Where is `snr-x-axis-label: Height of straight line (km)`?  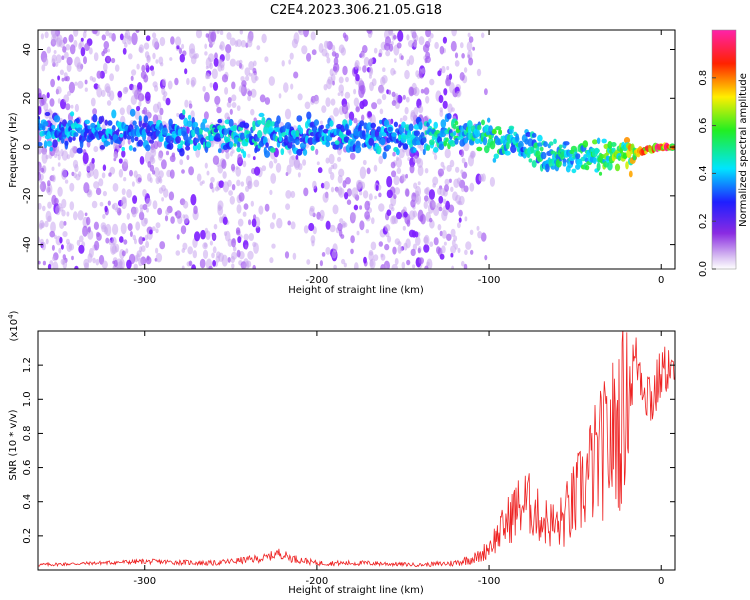
snr-x-axis-label: Height of straight line (km) is located at coordinates (356, 590).